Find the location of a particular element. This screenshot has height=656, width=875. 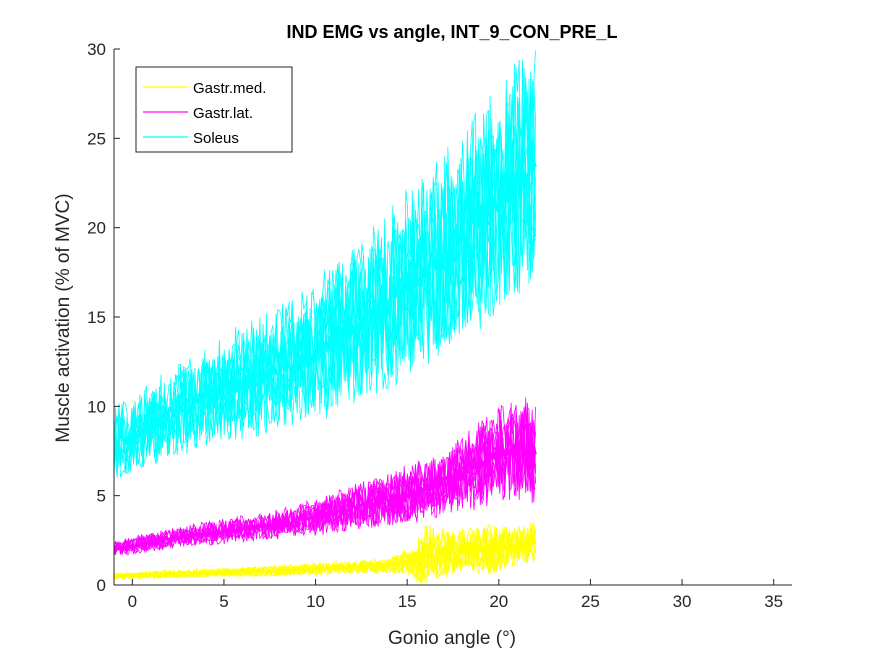

chart-title: IND EMG vs angle, INT_9_CON_PRE_L is located at coordinates (451, 32).